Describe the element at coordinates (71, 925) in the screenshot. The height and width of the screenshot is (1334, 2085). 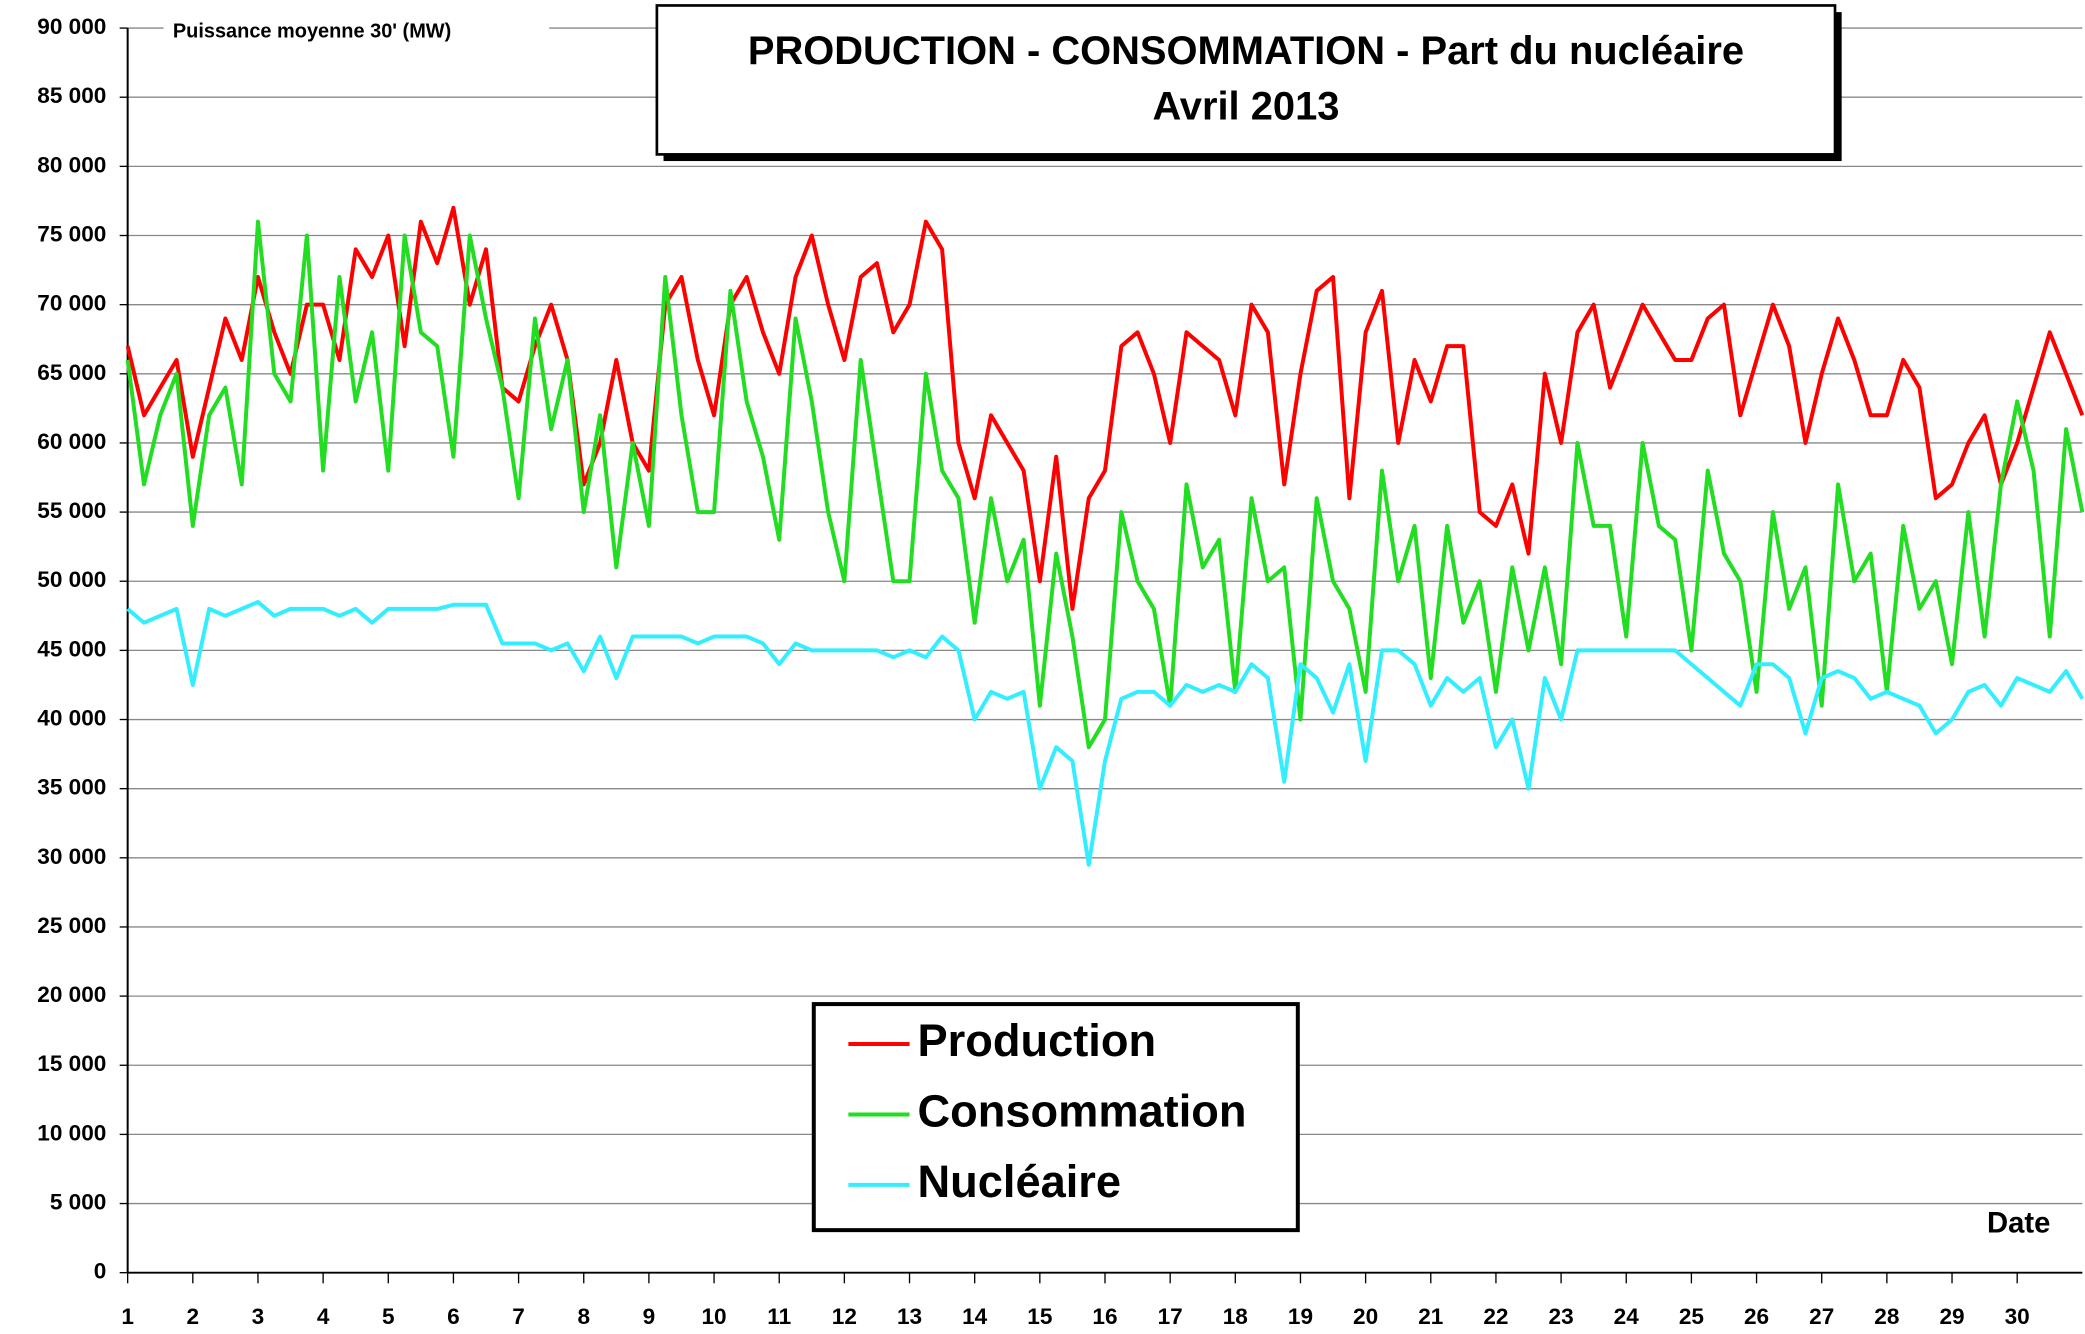
I see `y-tick-label: 25 000` at that location.